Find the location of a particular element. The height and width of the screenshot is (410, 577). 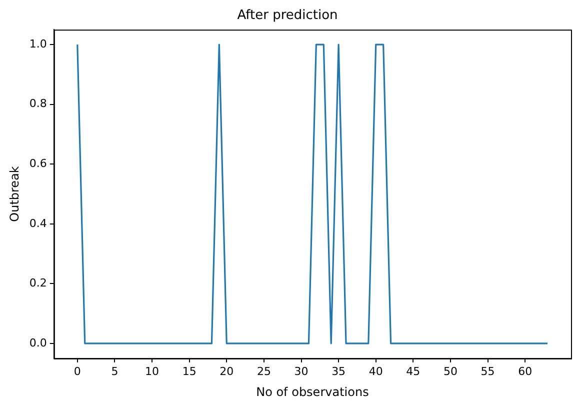

y-tick-label: 0.0 is located at coordinates (38, 343).